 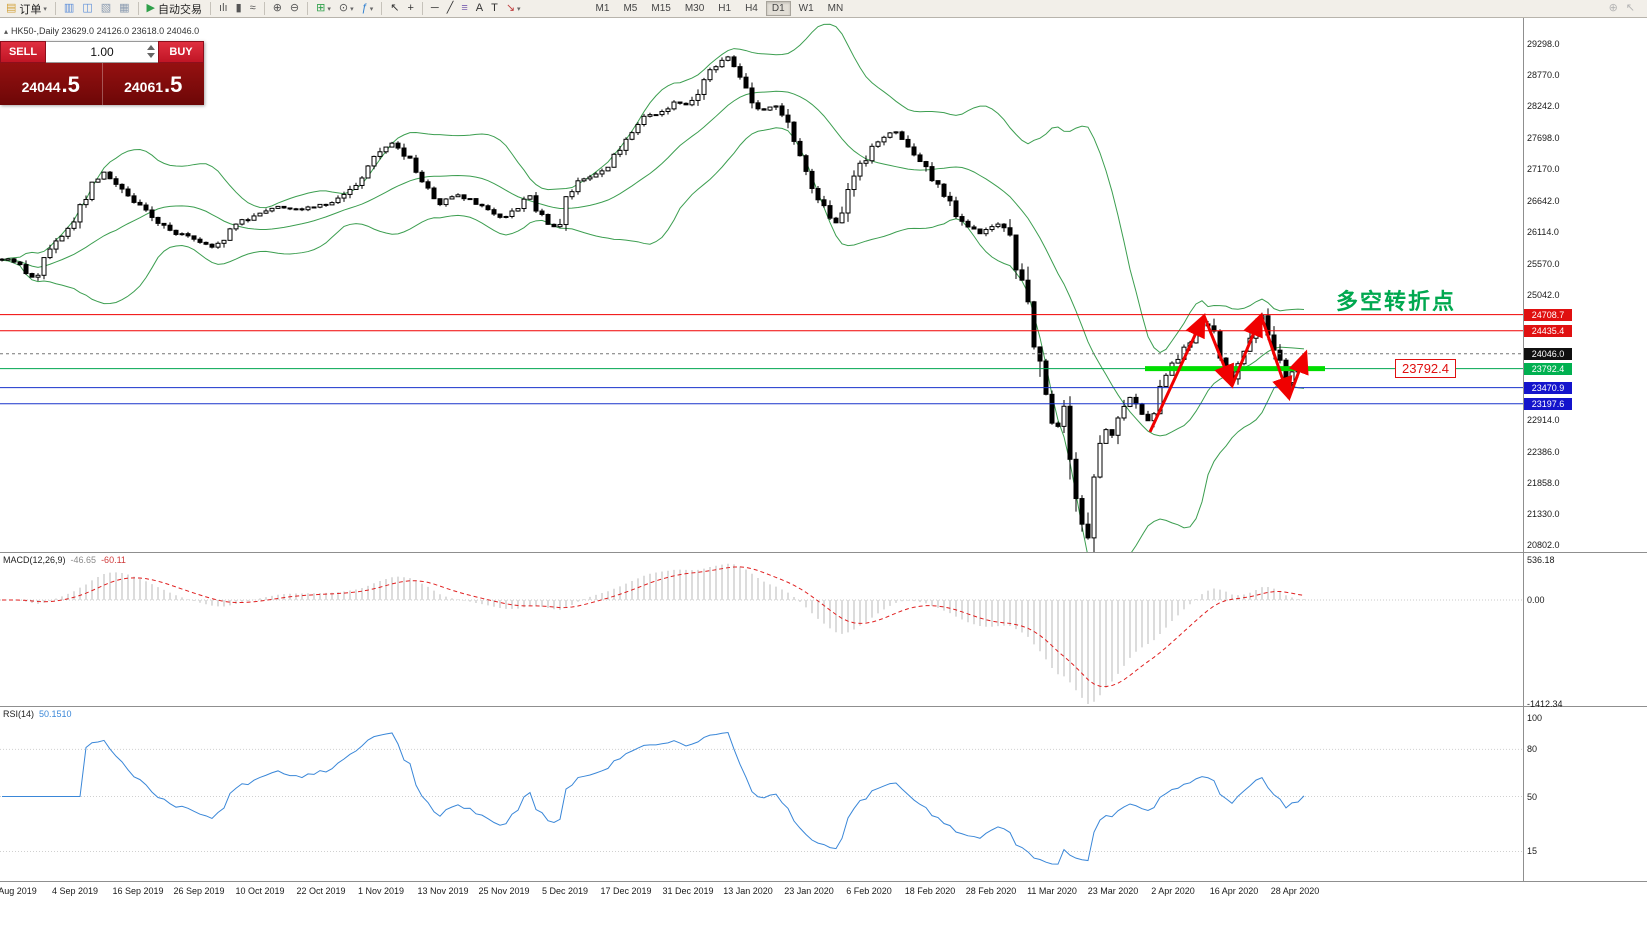 What do you see at coordinates (1536, 600) in the screenshot?
I see `macd-scale-label: 0.00` at bounding box center [1536, 600].